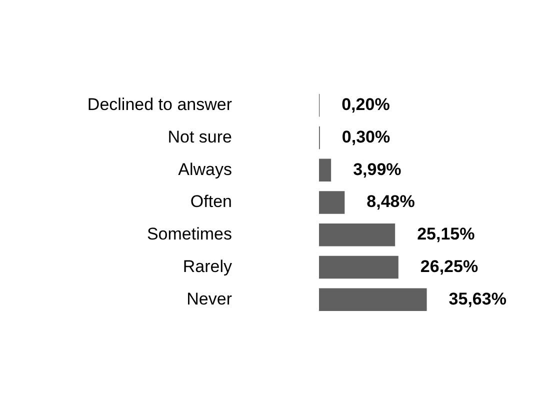 The image size is (558, 405). Describe the element at coordinates (207, 266) in the screenshot. I see `y-tick-label: Rarely` at that location.